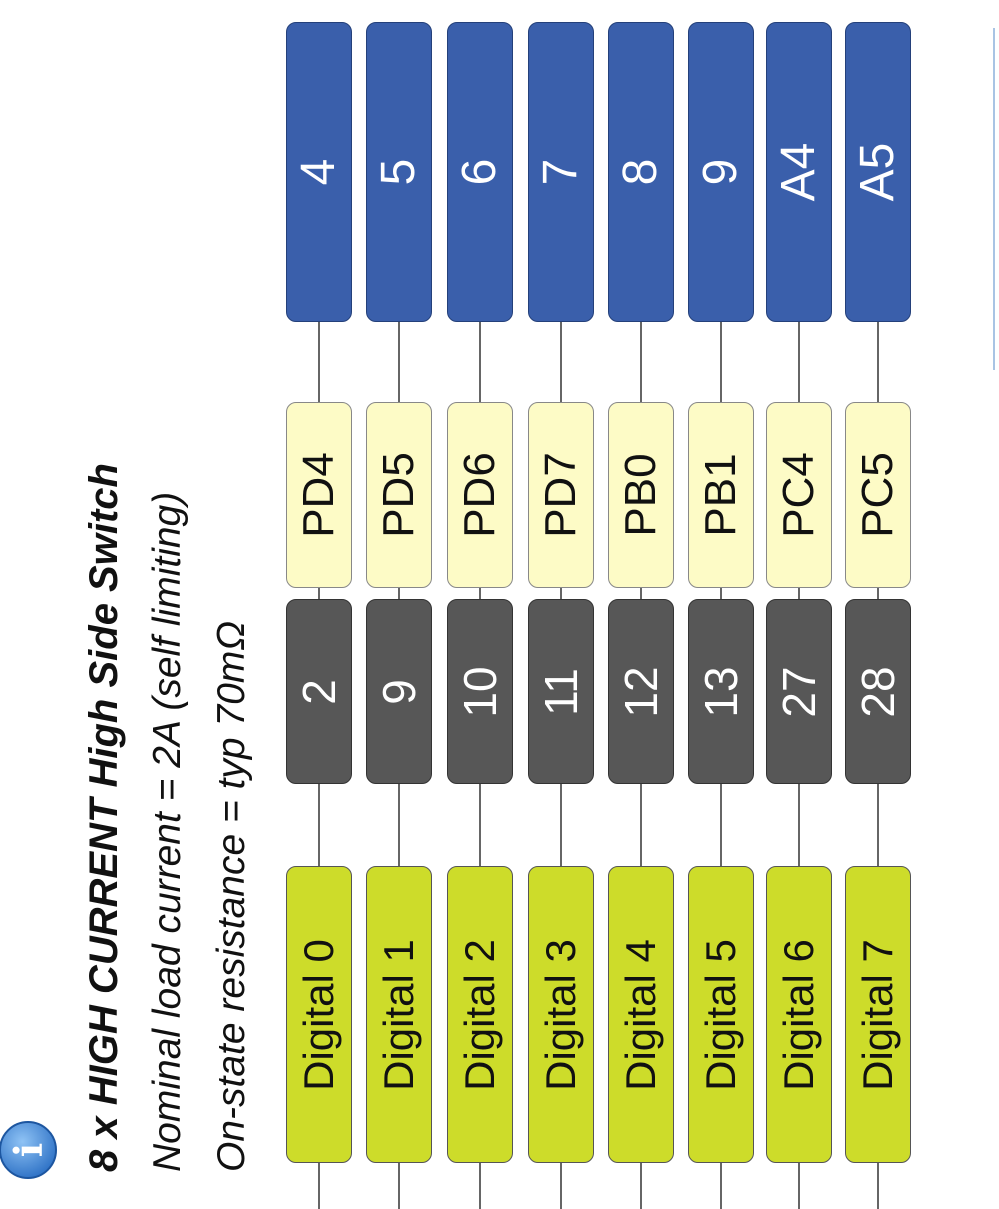  I want to click on digital-box: Digital 5, so click(721, 1014).